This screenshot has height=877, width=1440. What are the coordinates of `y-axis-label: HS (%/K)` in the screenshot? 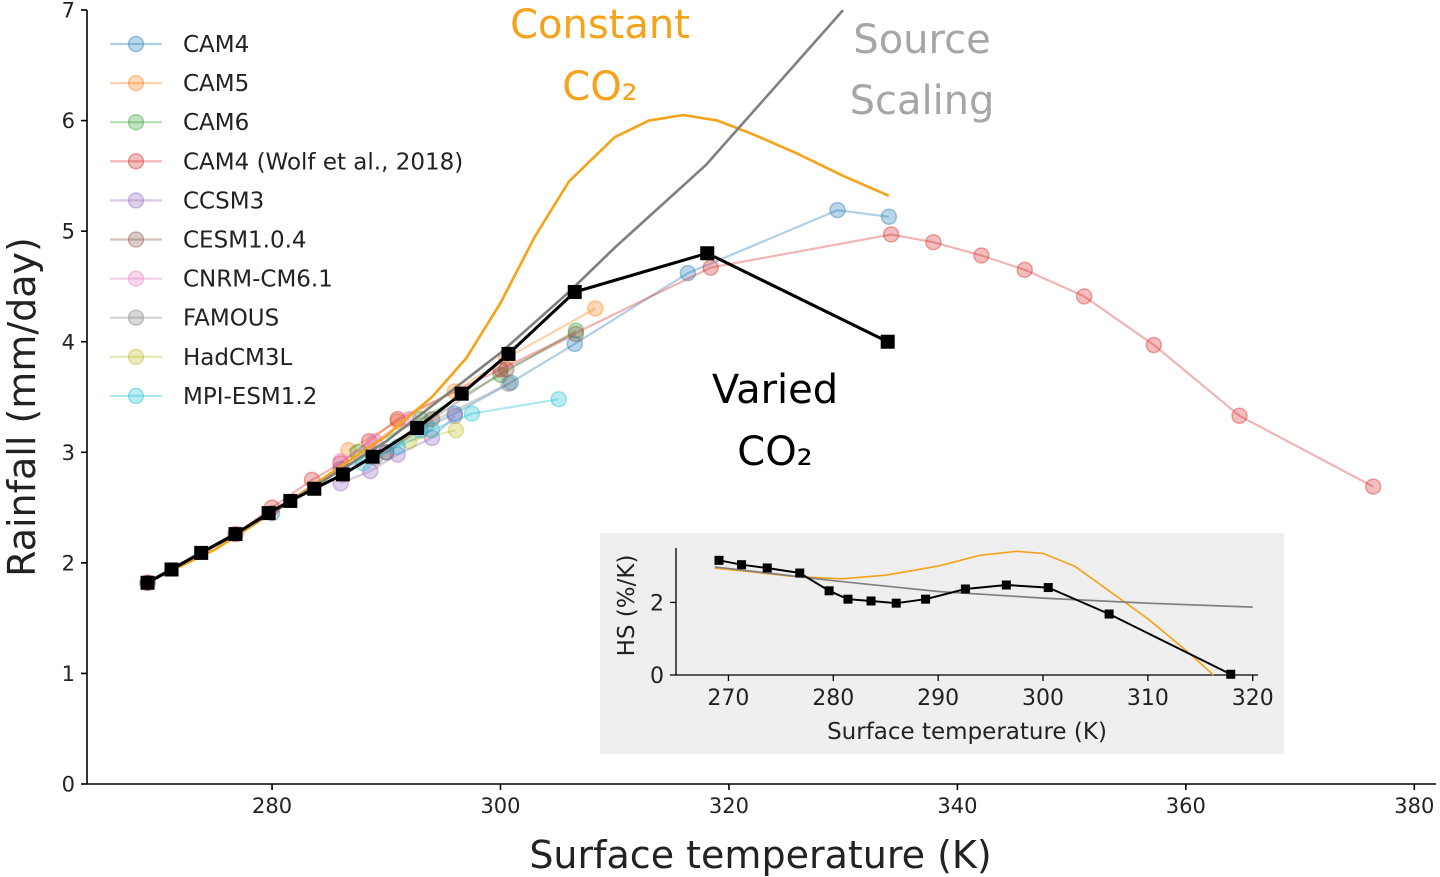 It's located at (627, 606).